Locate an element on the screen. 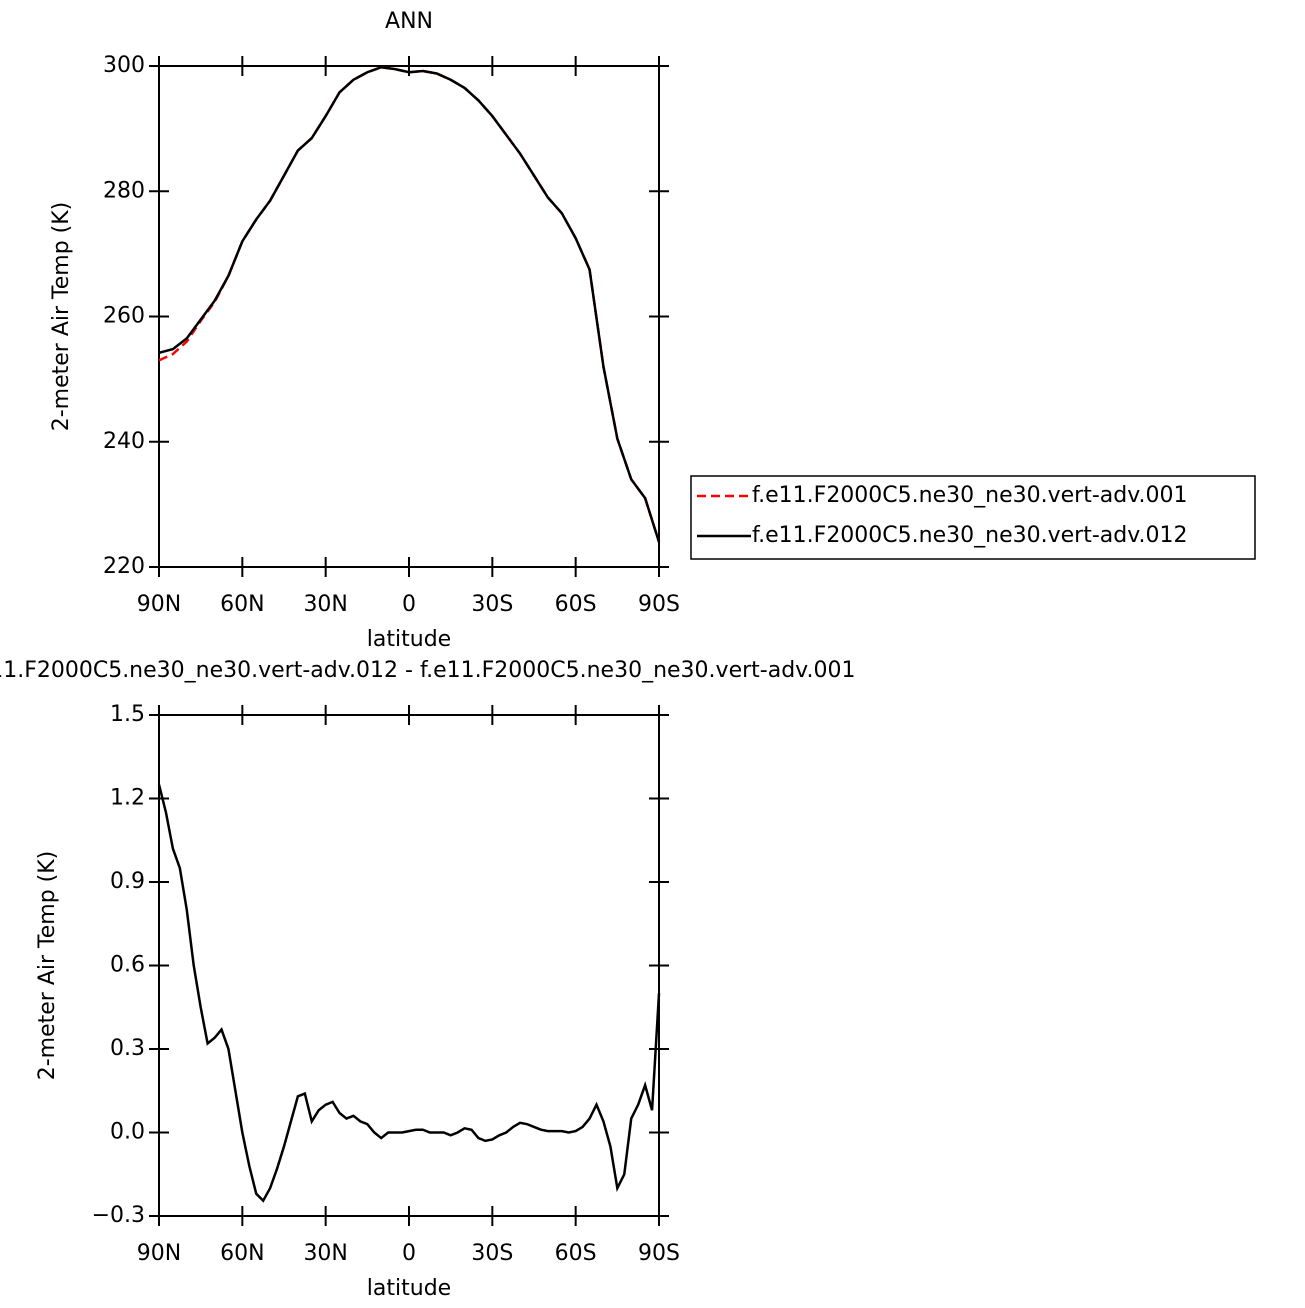  y-tick-label: 1.2 is located at coordinates (127, 798).